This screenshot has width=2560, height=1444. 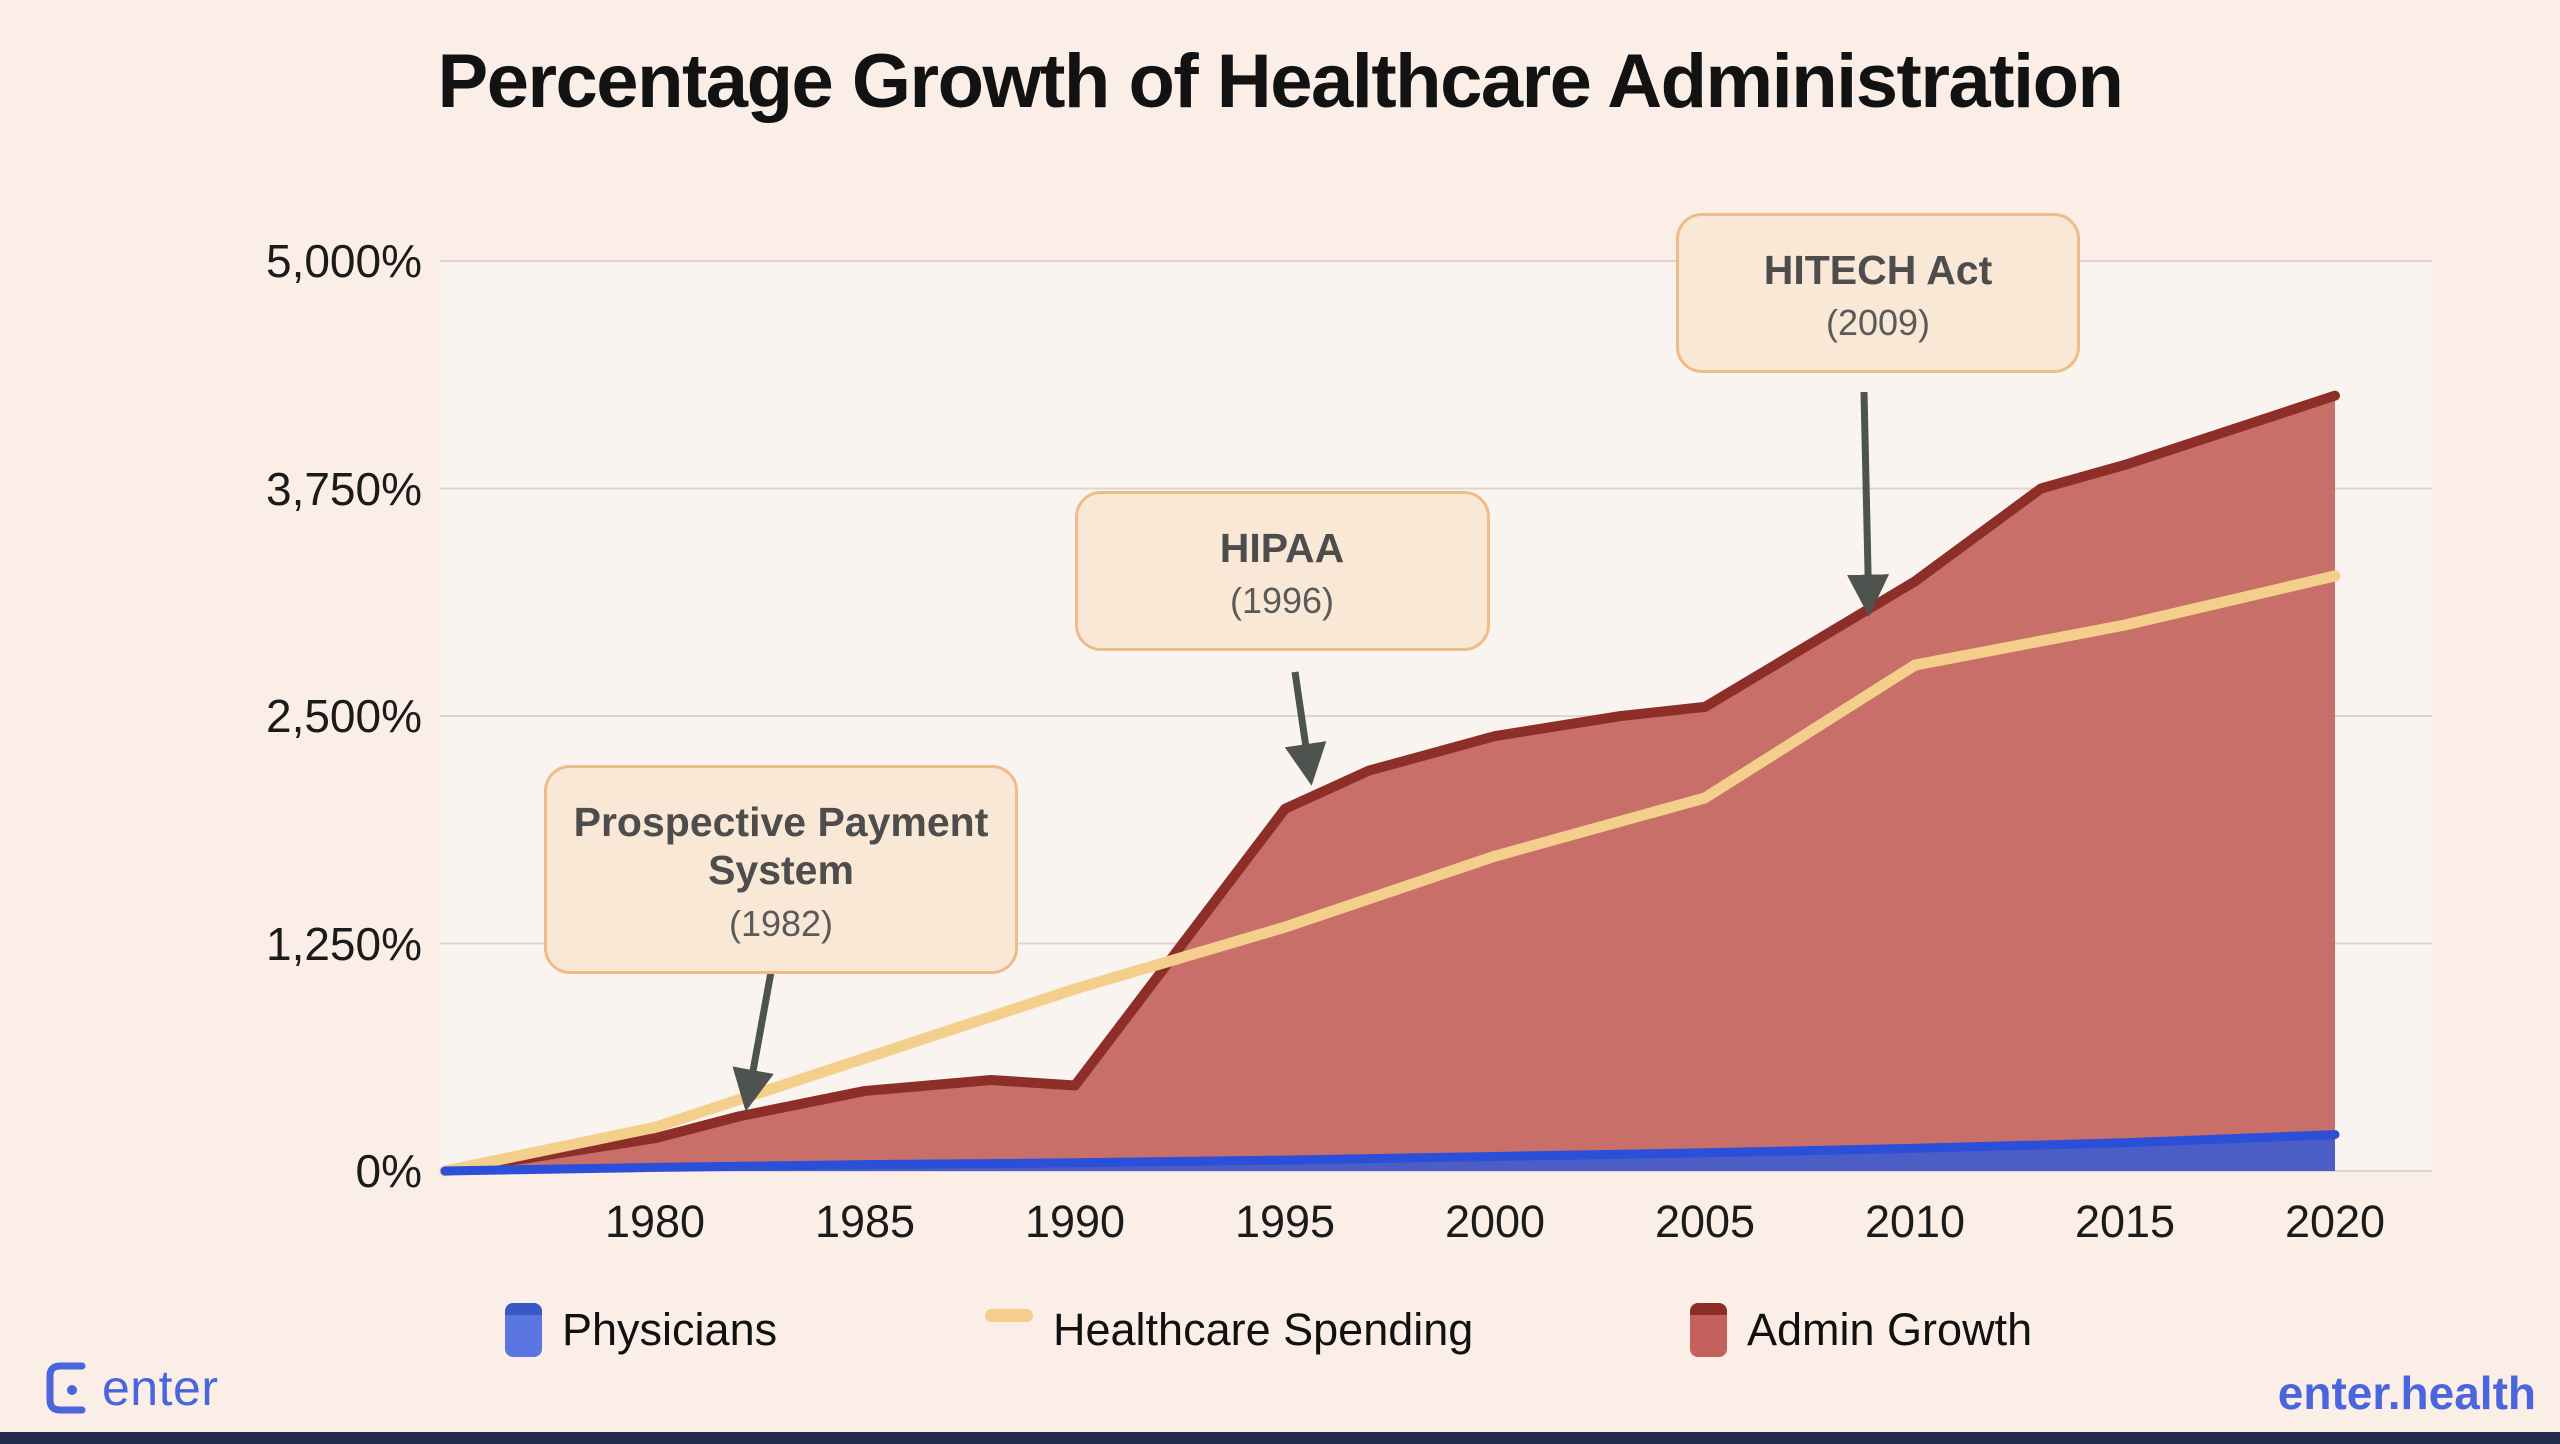 I want to click on x-axis-label: 2015, so click(x=2125, y=1221).